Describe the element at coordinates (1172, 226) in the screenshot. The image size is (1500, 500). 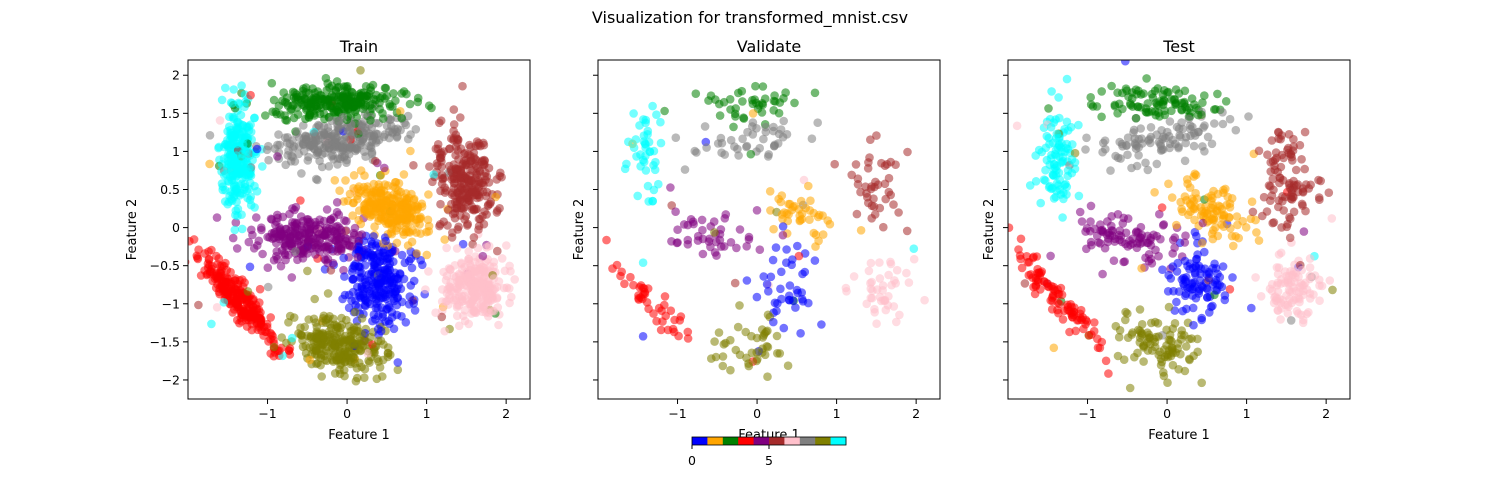
I see `scatter-points` at that location.